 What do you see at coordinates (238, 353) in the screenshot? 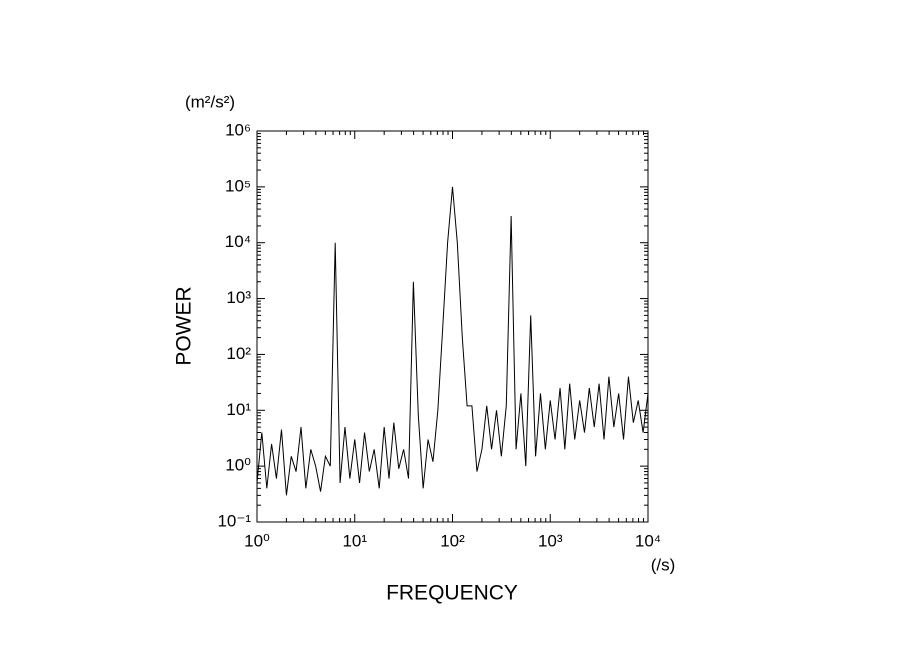
I see `y-tick-label: 10²` at bounding box center [238, 353].